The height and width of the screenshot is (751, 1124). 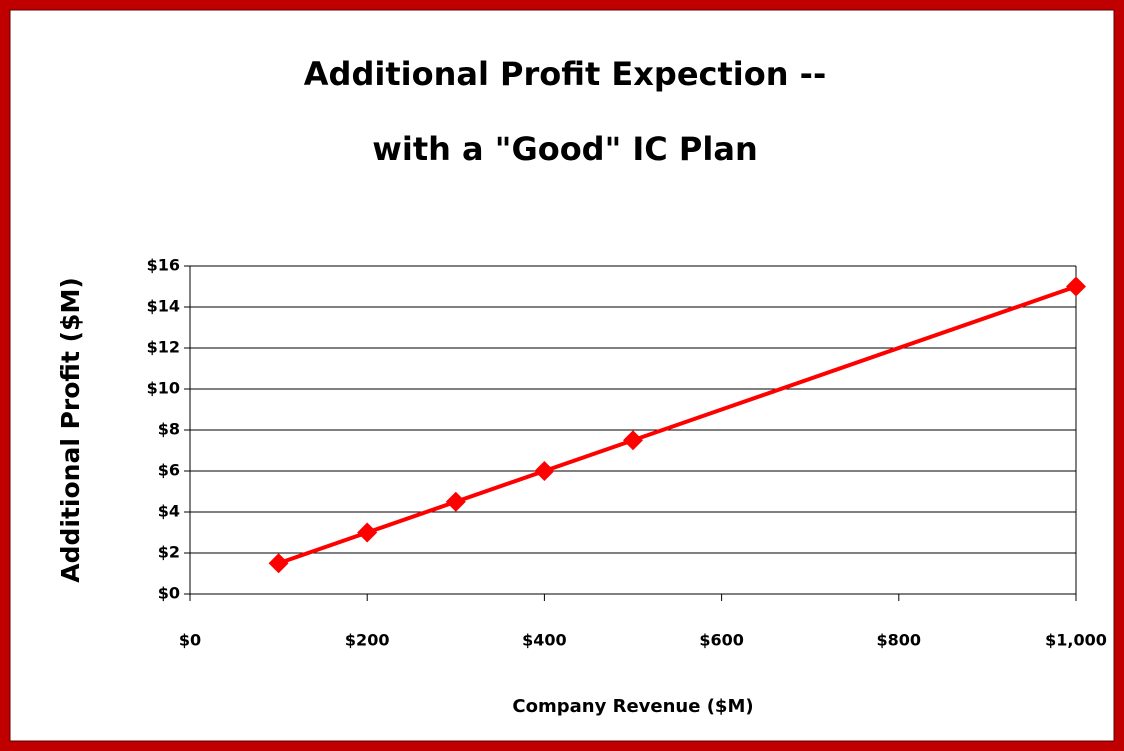 What do you see at coordinates (169, 429) in the screenshot?
I see `y-tick-label: $8` at bounding box center [169, 429].